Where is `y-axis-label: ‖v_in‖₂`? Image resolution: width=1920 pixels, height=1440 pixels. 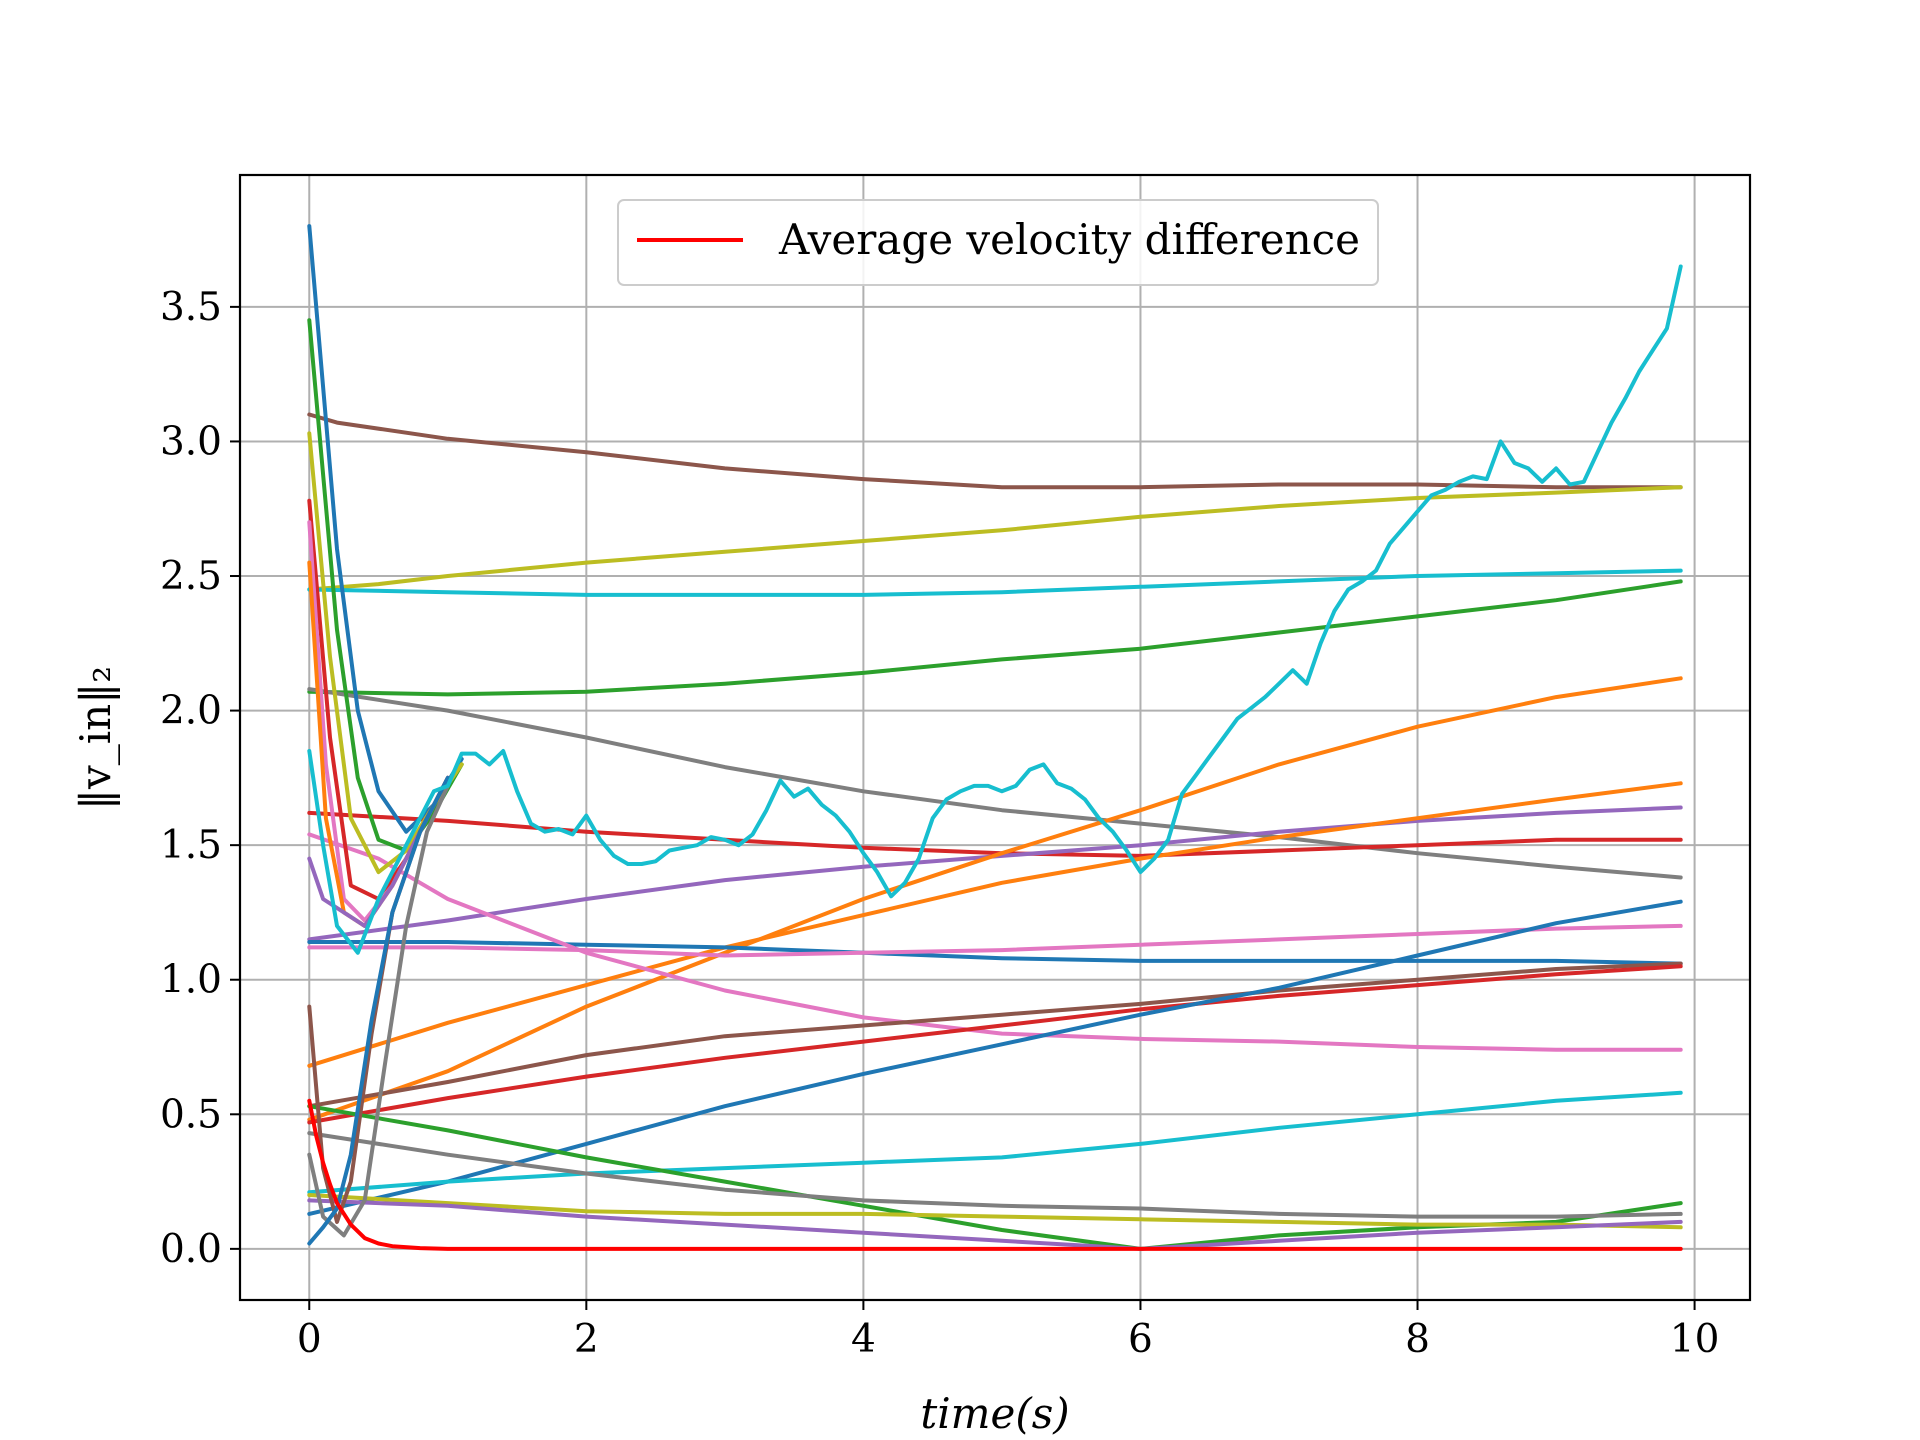
y-axis-label: ‖v_in‖₂ is located at coordinates (95, 738).